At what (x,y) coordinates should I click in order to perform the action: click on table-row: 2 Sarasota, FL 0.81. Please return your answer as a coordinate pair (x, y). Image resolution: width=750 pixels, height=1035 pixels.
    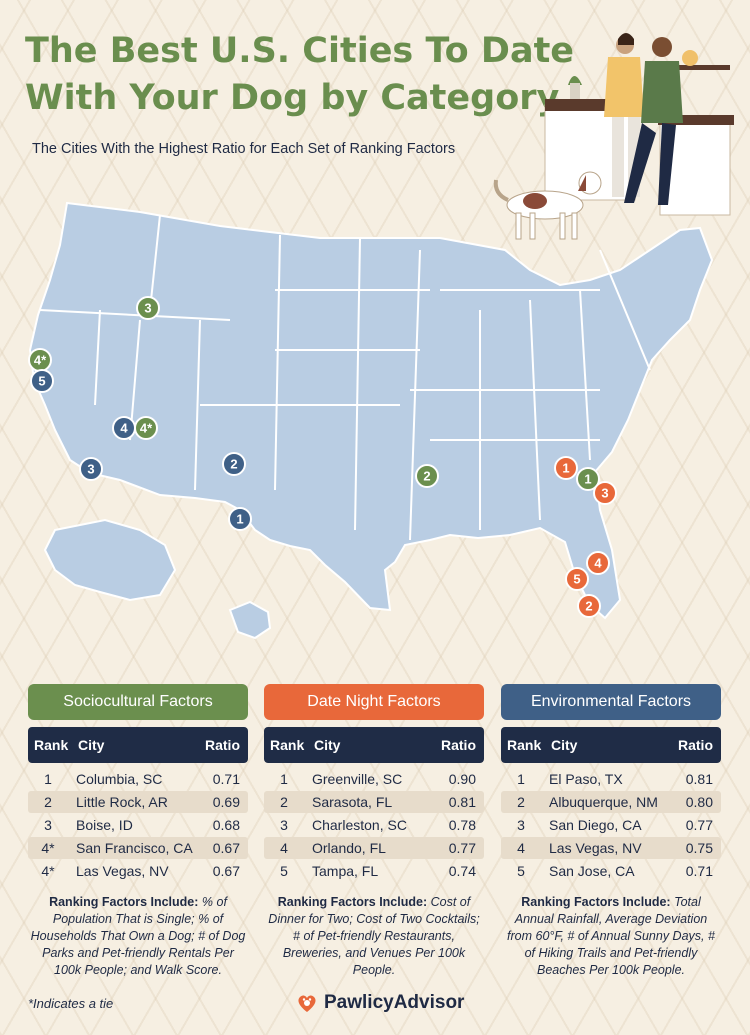
    Looking at the image, I should click on (374, 802).